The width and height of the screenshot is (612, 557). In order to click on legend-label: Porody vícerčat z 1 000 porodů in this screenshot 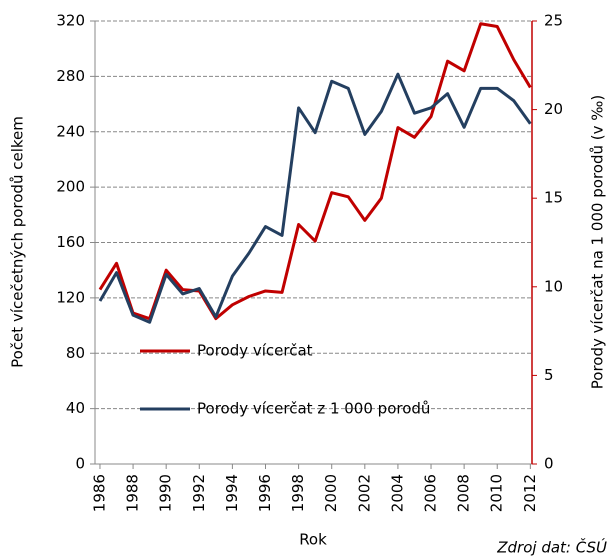, I will do `click(313, 409)`.